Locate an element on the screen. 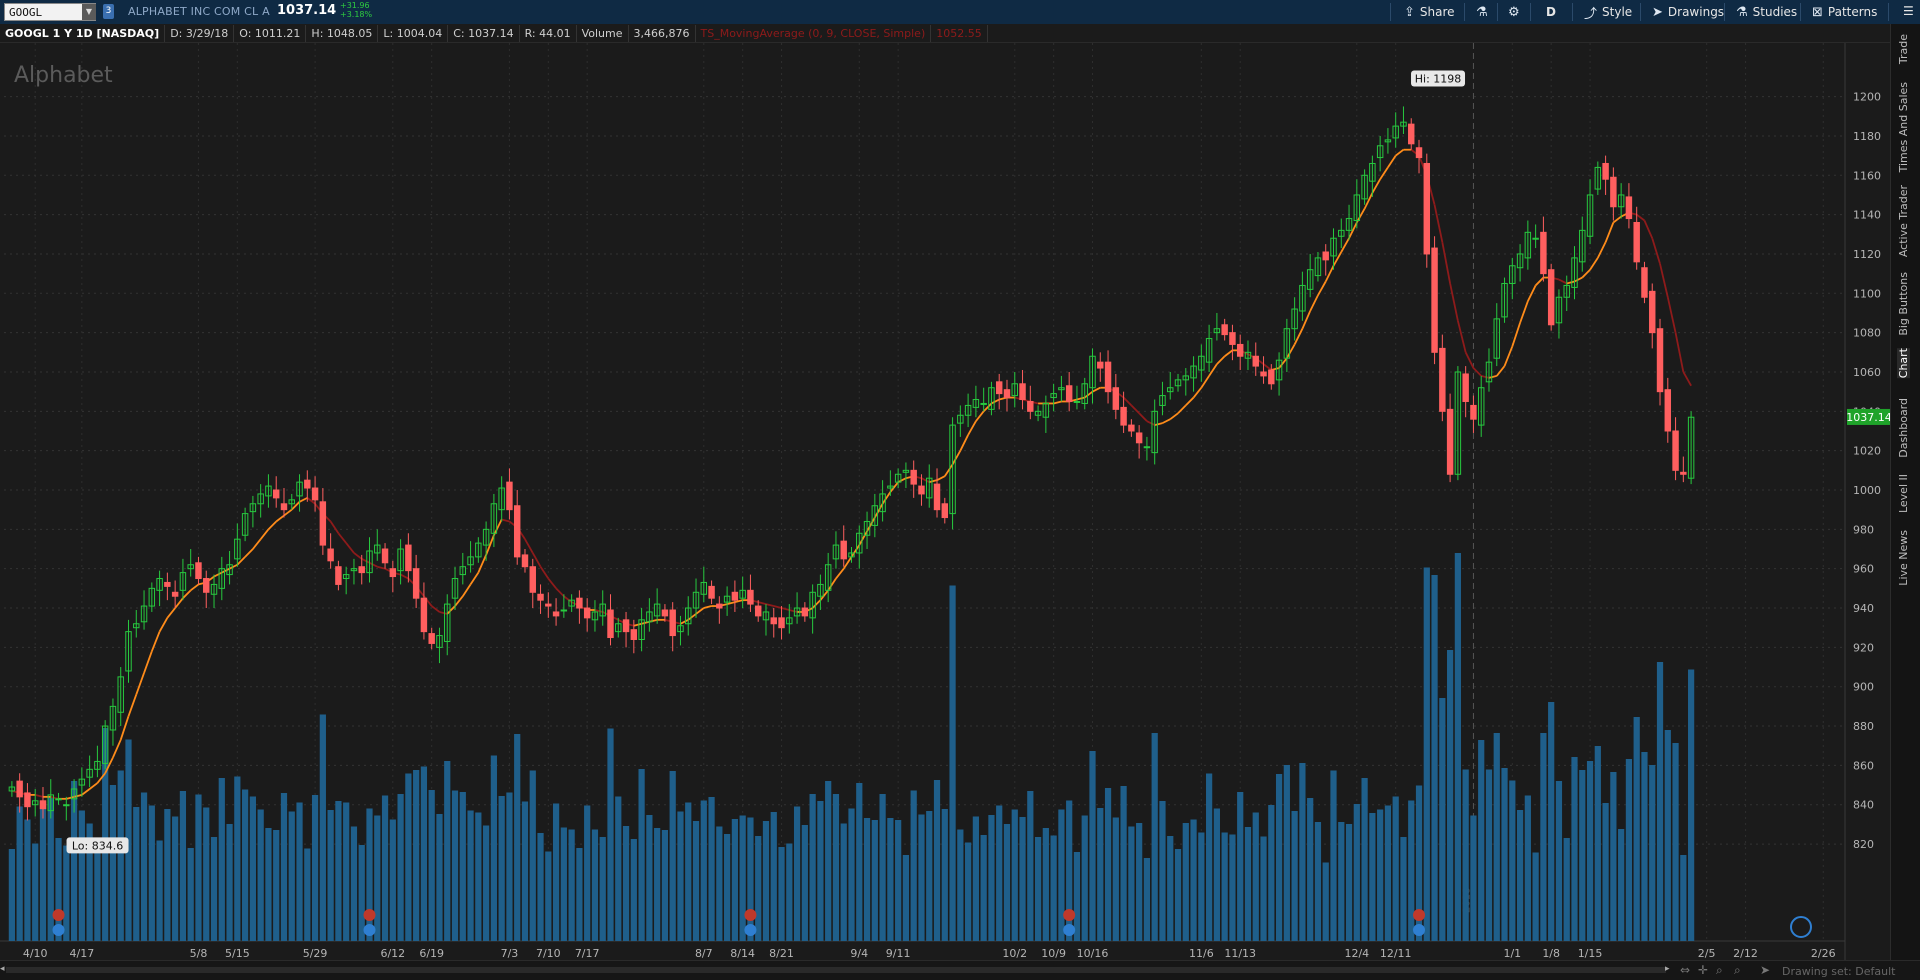 The height and width of the screenshot is (980, 1920). tab-active-trader: Active Trader is located at coordinates (1903, 221).